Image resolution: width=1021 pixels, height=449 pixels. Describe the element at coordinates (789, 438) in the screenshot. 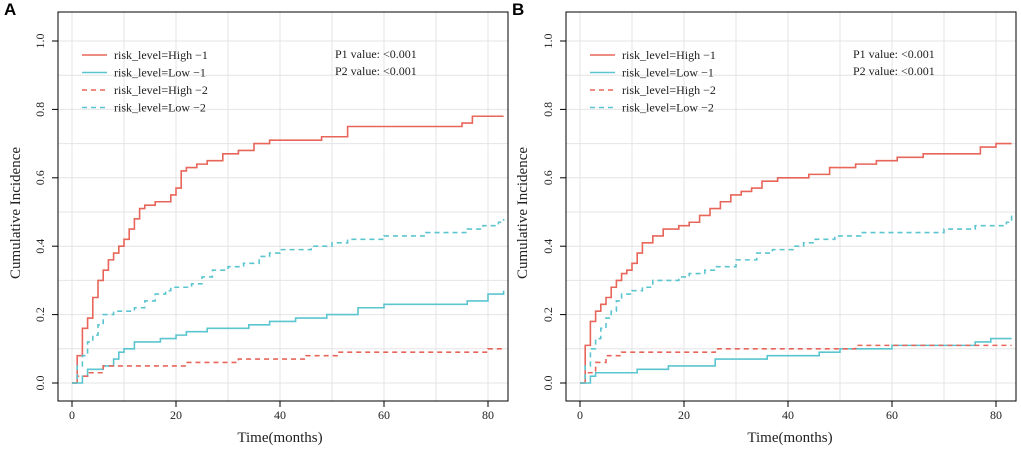

I see `panel-b-x-axis-title: Time(months)` at that location.